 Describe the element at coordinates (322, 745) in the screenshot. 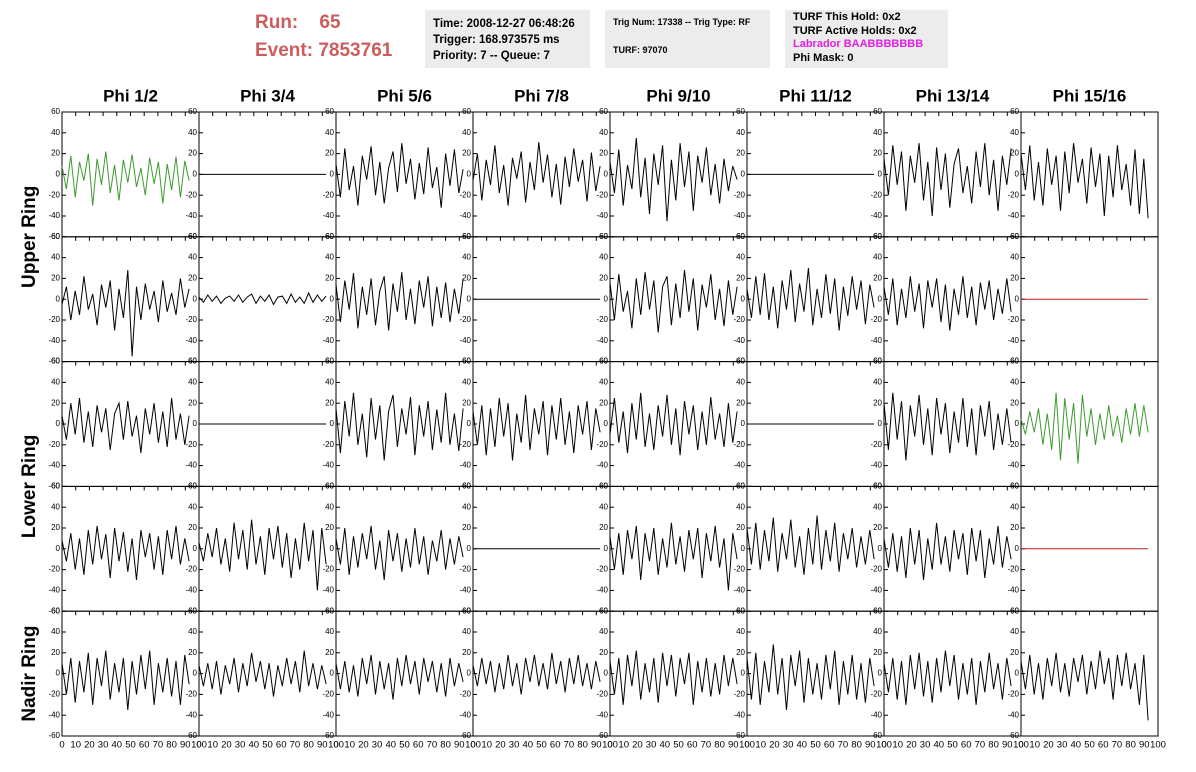

I see `x-tick-label: 90` at that location.